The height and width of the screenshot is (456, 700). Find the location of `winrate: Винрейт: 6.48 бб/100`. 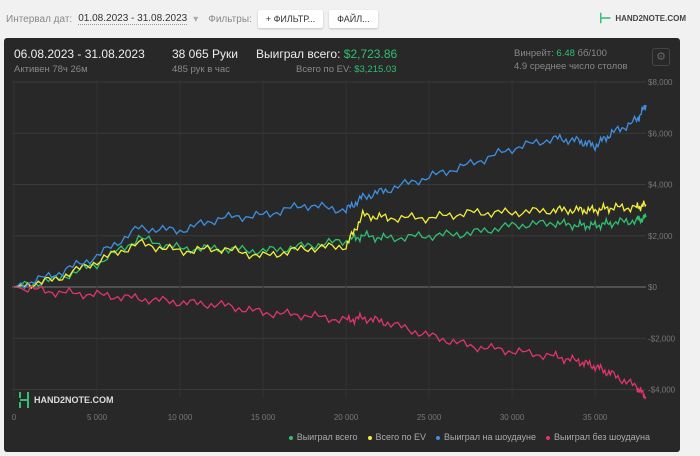

winrate: Винрейт: 6.48 бб/100 is located at coordinates (560, 53).